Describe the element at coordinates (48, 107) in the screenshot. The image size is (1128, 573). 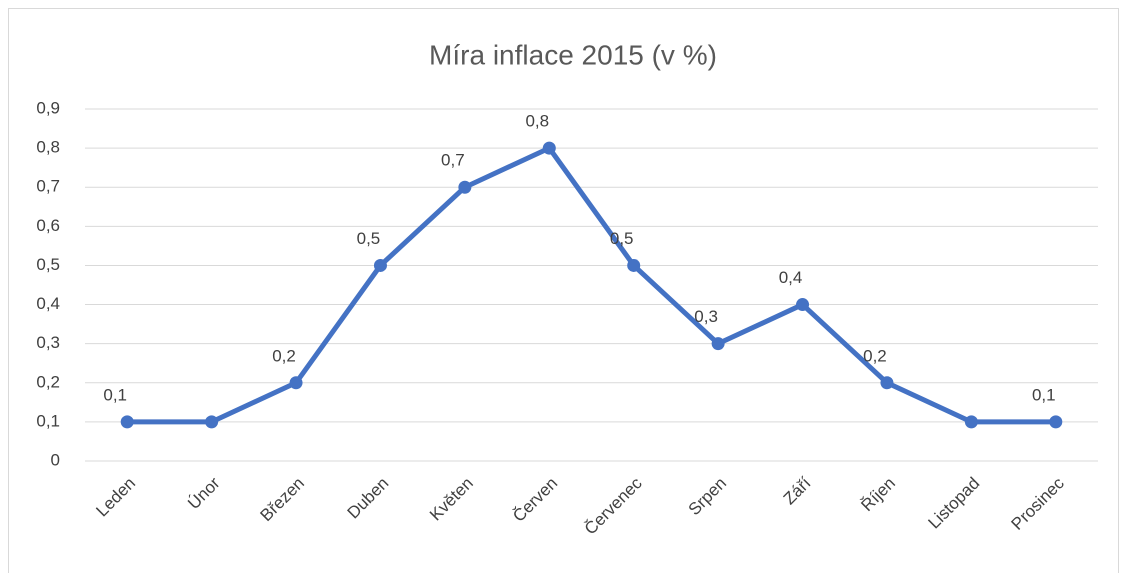
I see `y-tick-label: 0,9` at that location.